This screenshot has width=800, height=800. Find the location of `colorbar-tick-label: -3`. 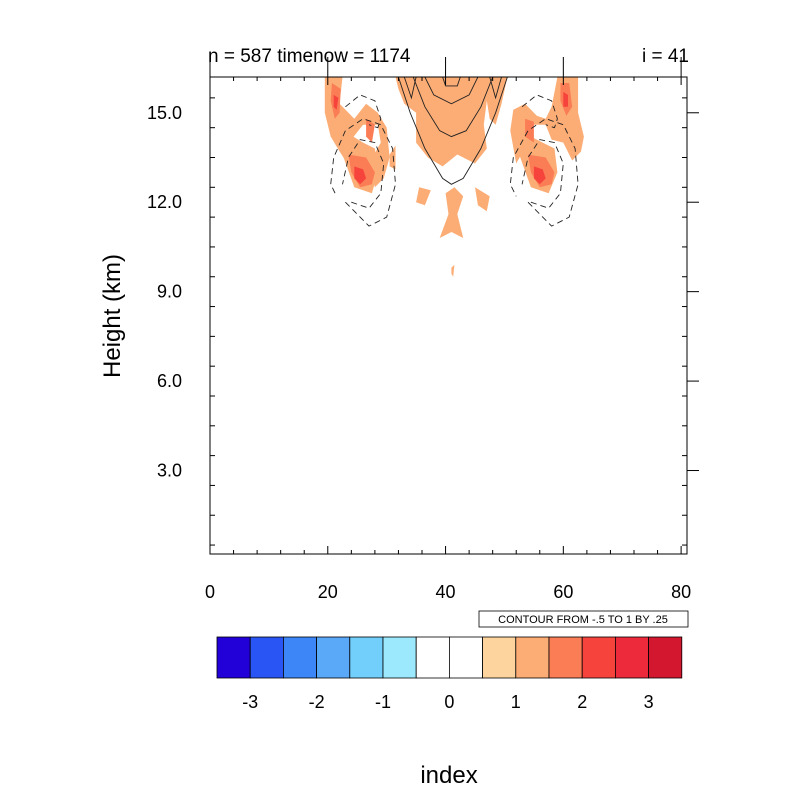

colorbar-tick-label: -3 is located at coordinates (250, 702).